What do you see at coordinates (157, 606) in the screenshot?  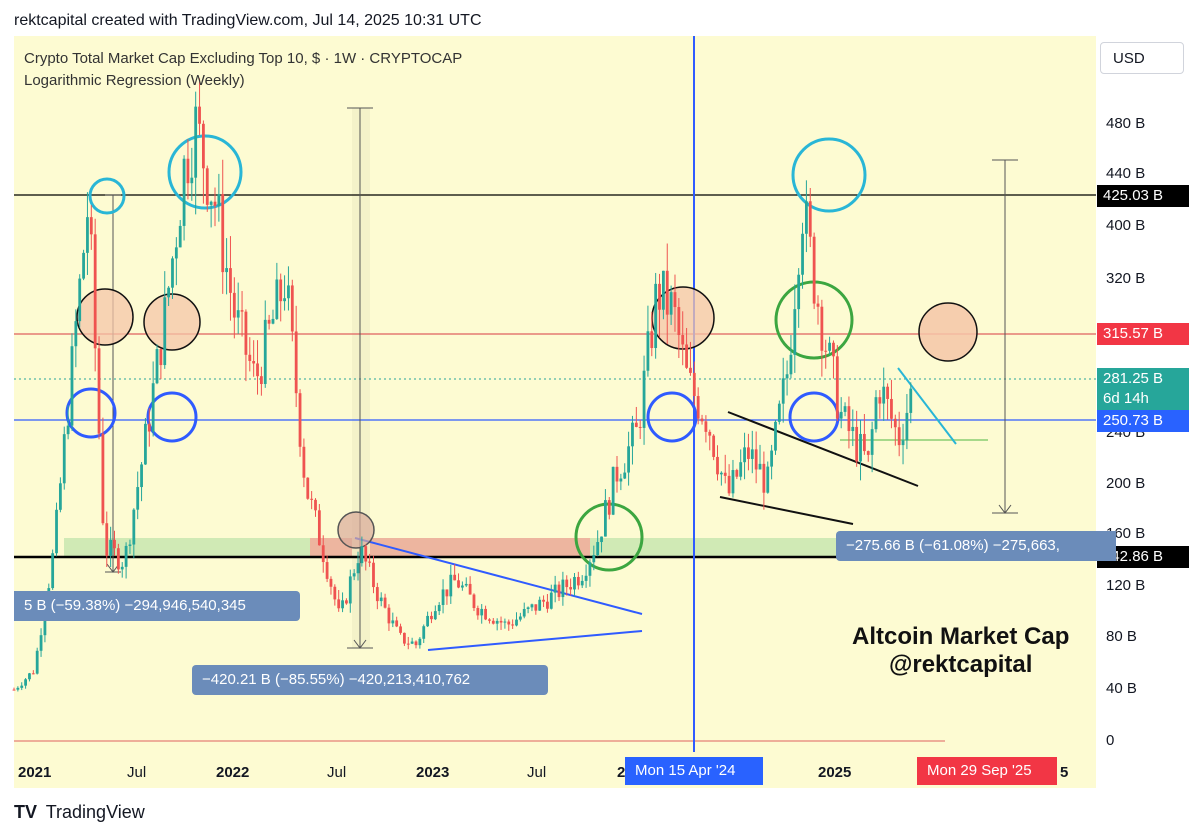 I see `measure-box-1: 5 B (−59.38%) −294,946,540,345` at bounding box center [157, 606].